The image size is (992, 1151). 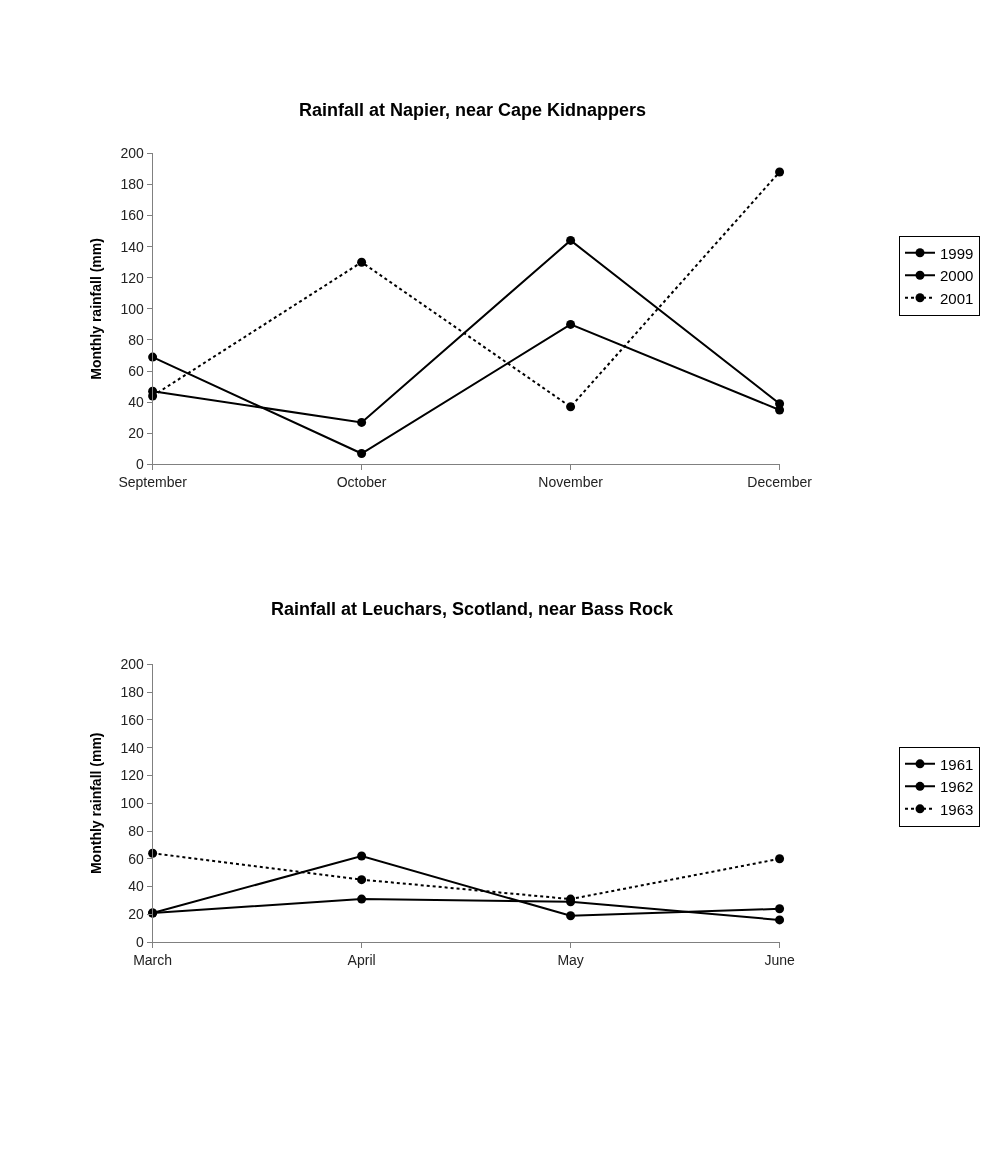 I want to click on legend-label: 1963, so click(x=957, y=809).